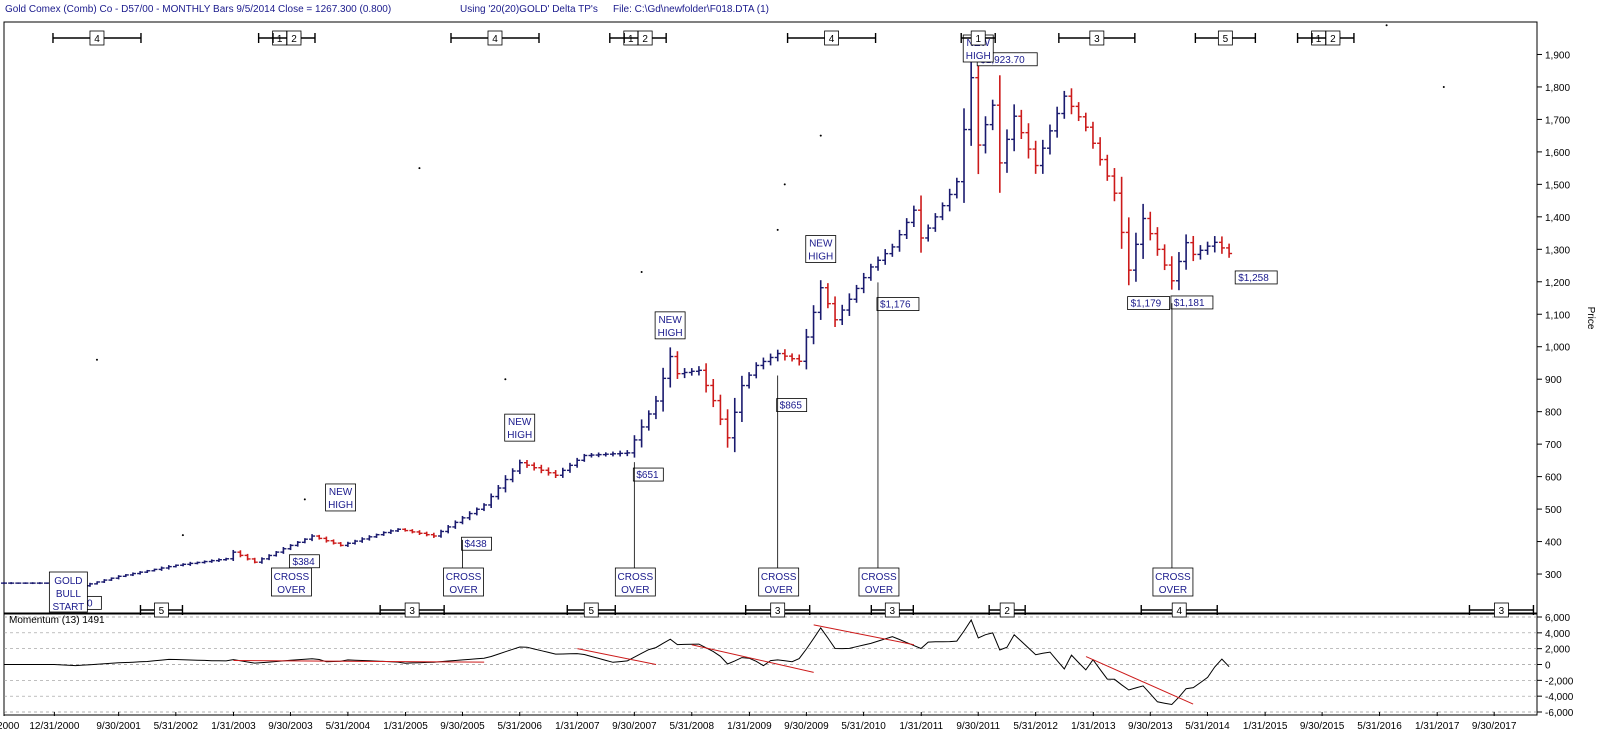 The height and width of the screenshot is (756, 1600). What do you see at coordinates (647, 475) in the screenshot?
I see `price-label: $651` at bounding box center [647, 475].